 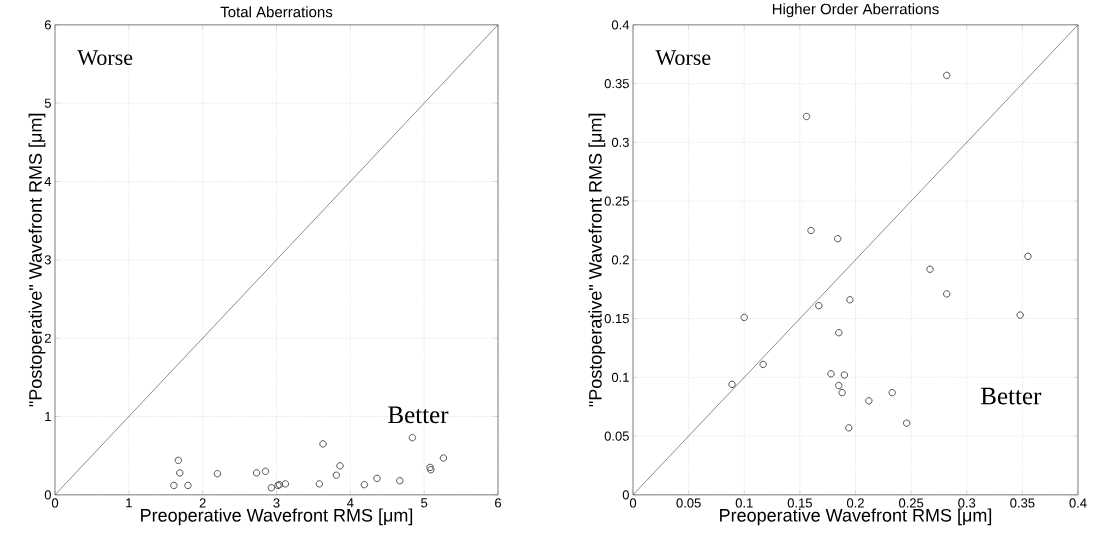 What do you see at coordinates (799, 503) in the screenshot?
I see `x-tick-label: 0.15` at bounding box center [799, 503].